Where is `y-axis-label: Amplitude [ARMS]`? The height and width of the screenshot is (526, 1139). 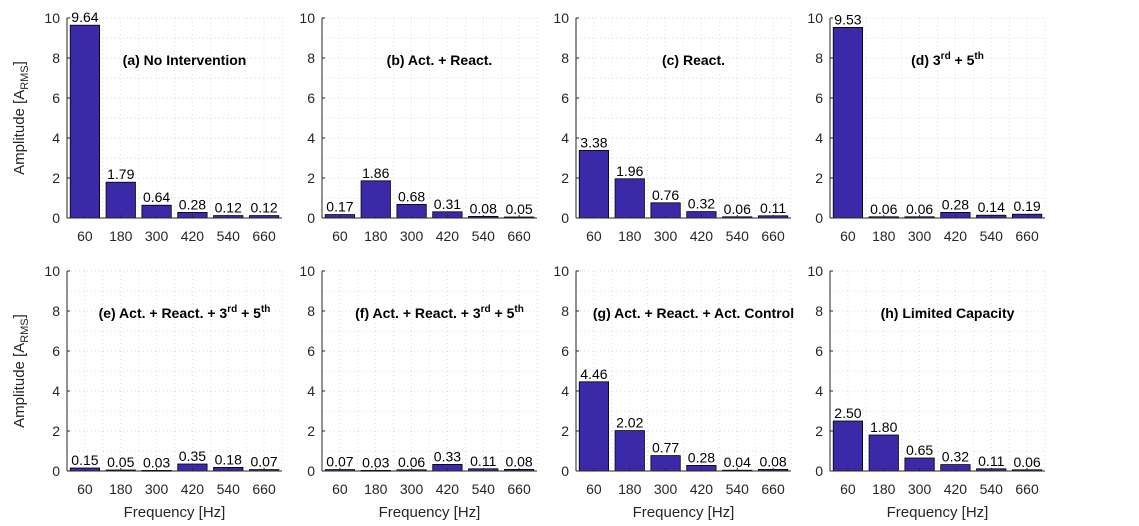
y-axis-label: Amplitude [ARMS] is located at coordinates (21, 371).